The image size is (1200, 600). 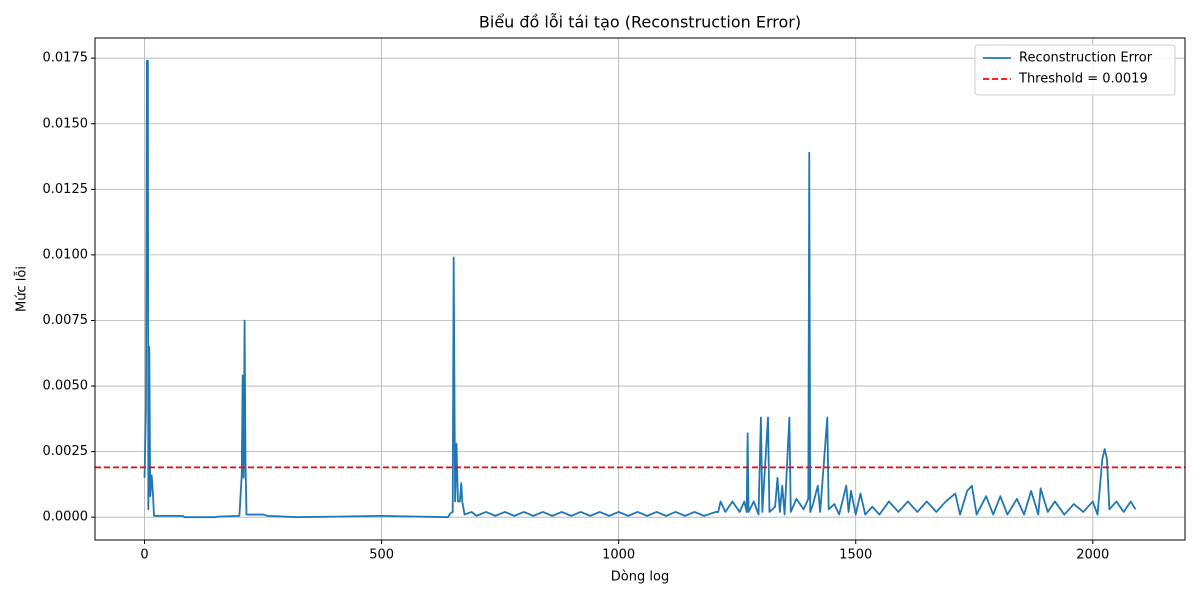 I want to click on y-tick-label: 0.0150, so click(x=66, y=123).